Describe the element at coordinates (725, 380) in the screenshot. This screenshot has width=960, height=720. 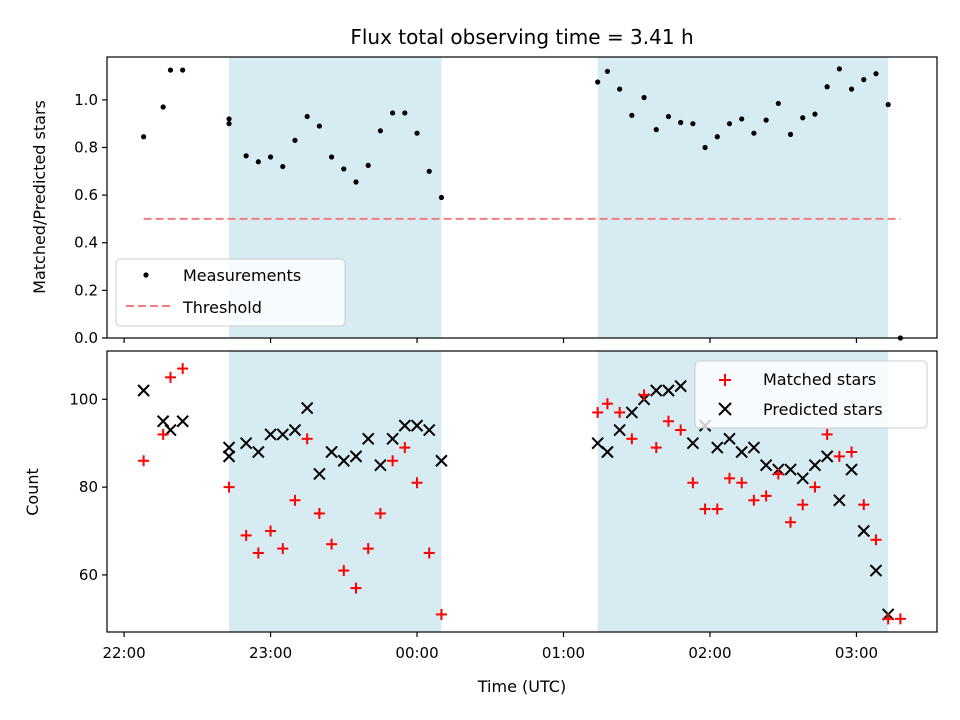
I see `legend-matched-marker` at that location.